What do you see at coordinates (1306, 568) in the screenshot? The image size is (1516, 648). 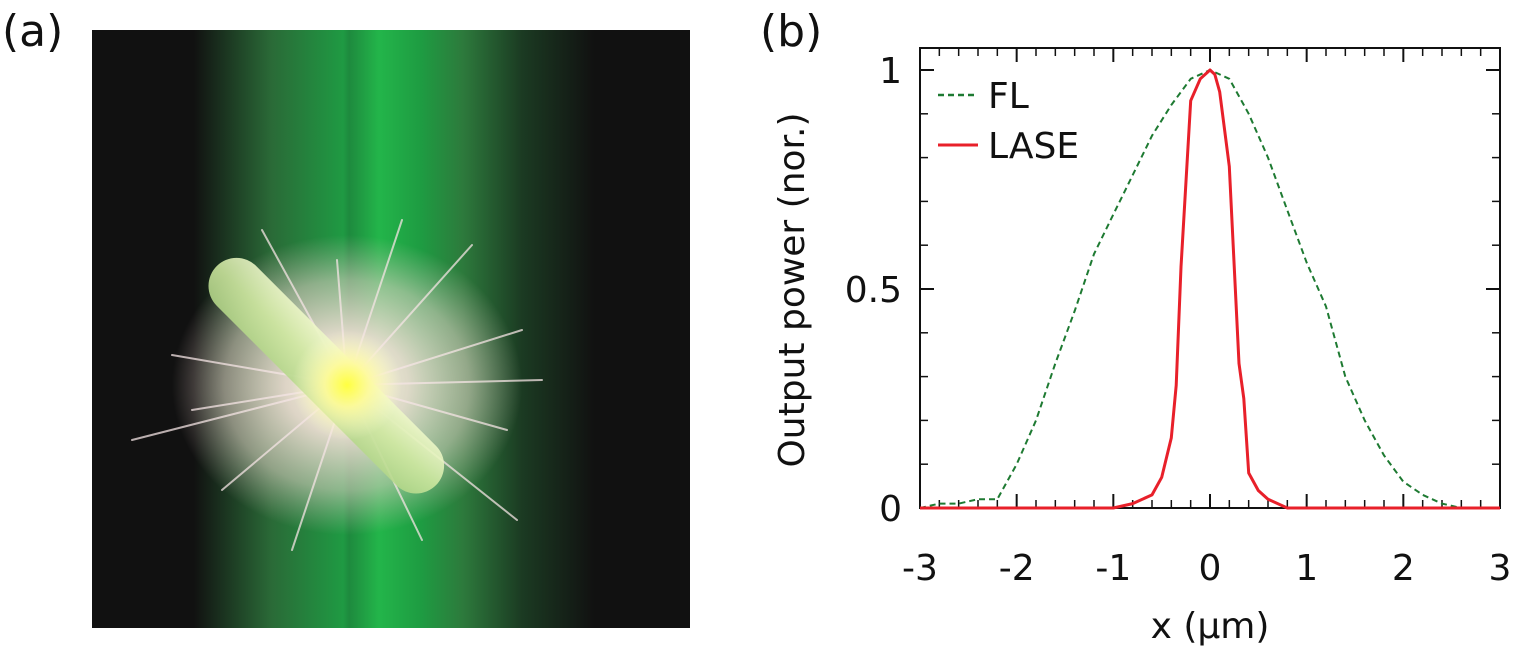 I see `x-tick-label: 1` at bounding box center [1306, 568].